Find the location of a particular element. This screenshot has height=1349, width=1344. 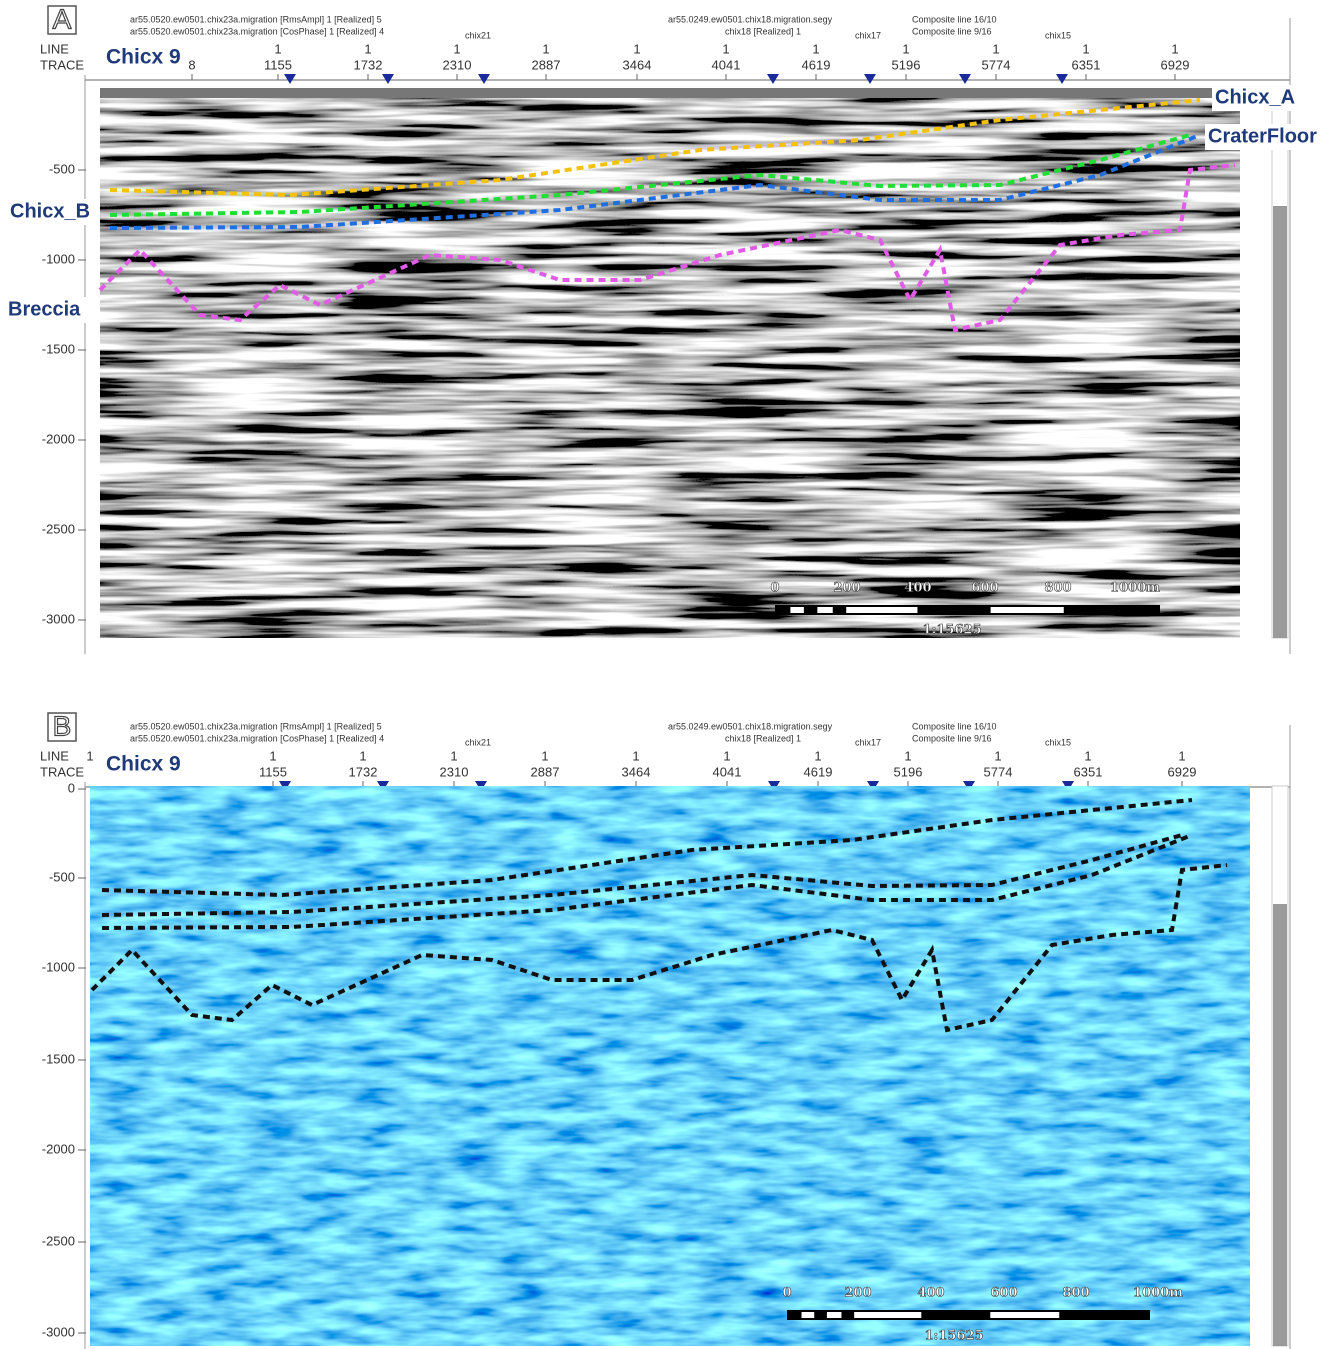

panel-label-box is located at coordinates (62, 20).